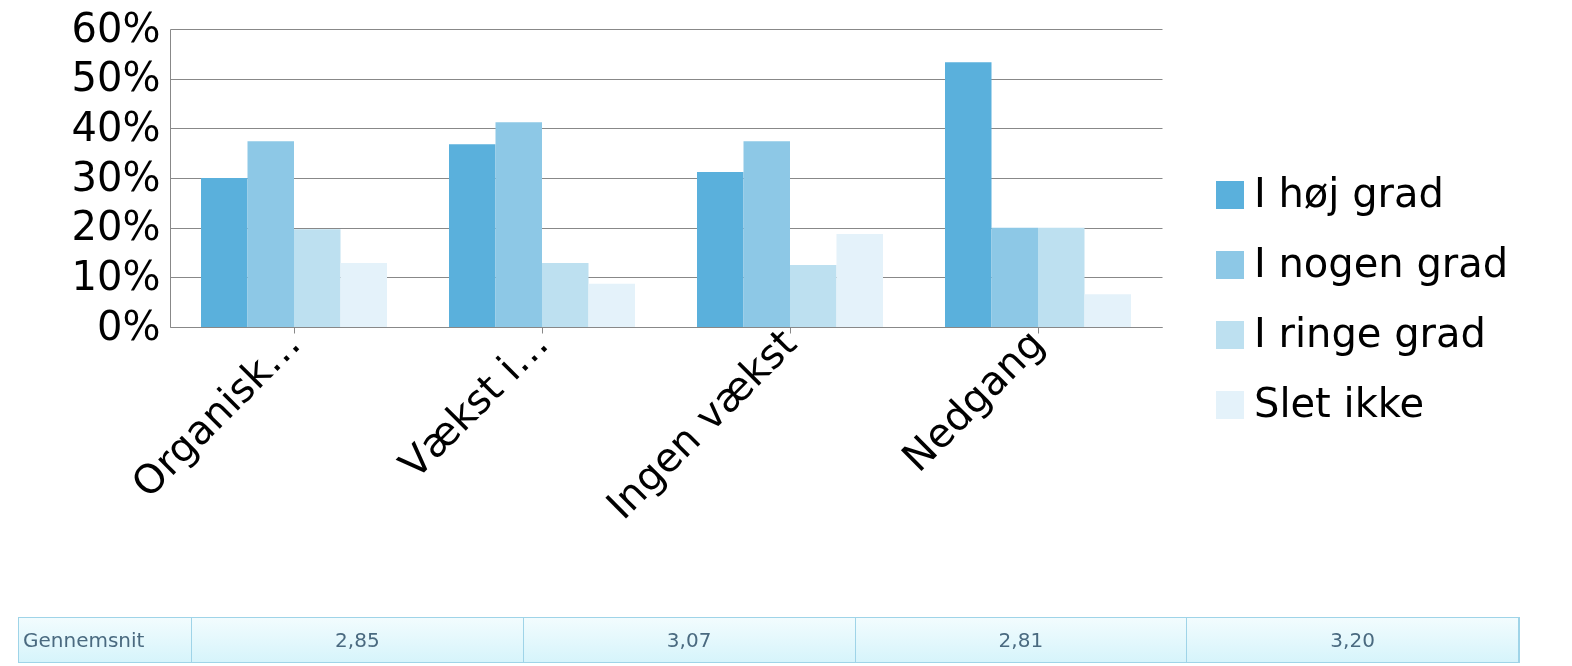 The image size is (1572, 666). Describe the element at coordinates (129, 325) in the screenshot. I see `y-tick-label: 0%` at that location.